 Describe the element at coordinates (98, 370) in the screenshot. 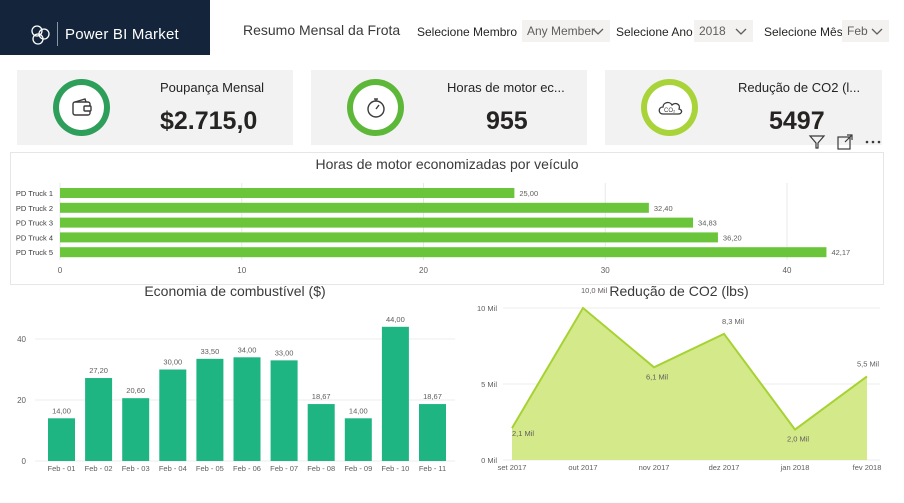

I see `data-label: 27,20` at that location.